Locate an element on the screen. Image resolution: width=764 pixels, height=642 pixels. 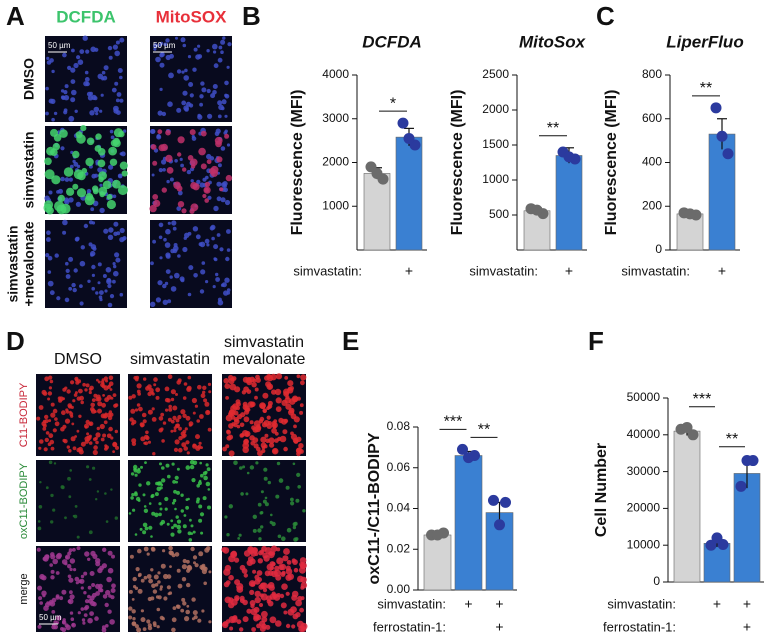
y-tick-label: 0.00 is located at coordinates (399, 589).